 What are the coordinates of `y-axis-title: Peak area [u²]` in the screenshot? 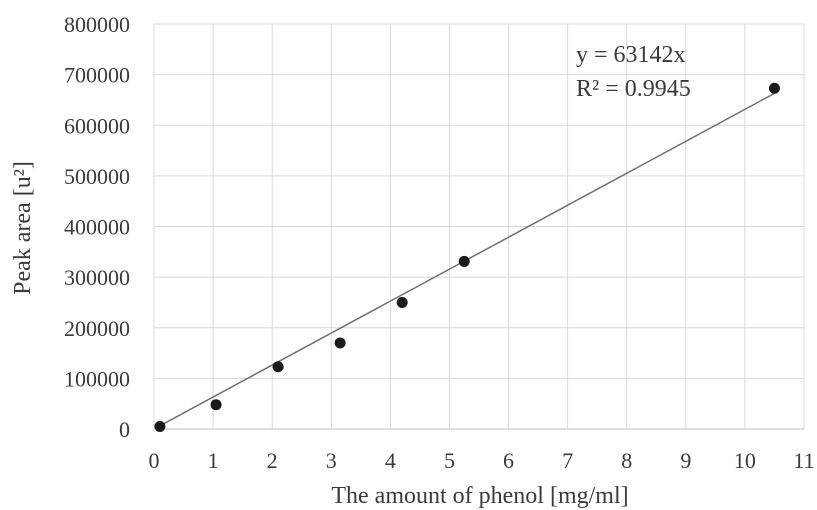 It's located at (23, 228).